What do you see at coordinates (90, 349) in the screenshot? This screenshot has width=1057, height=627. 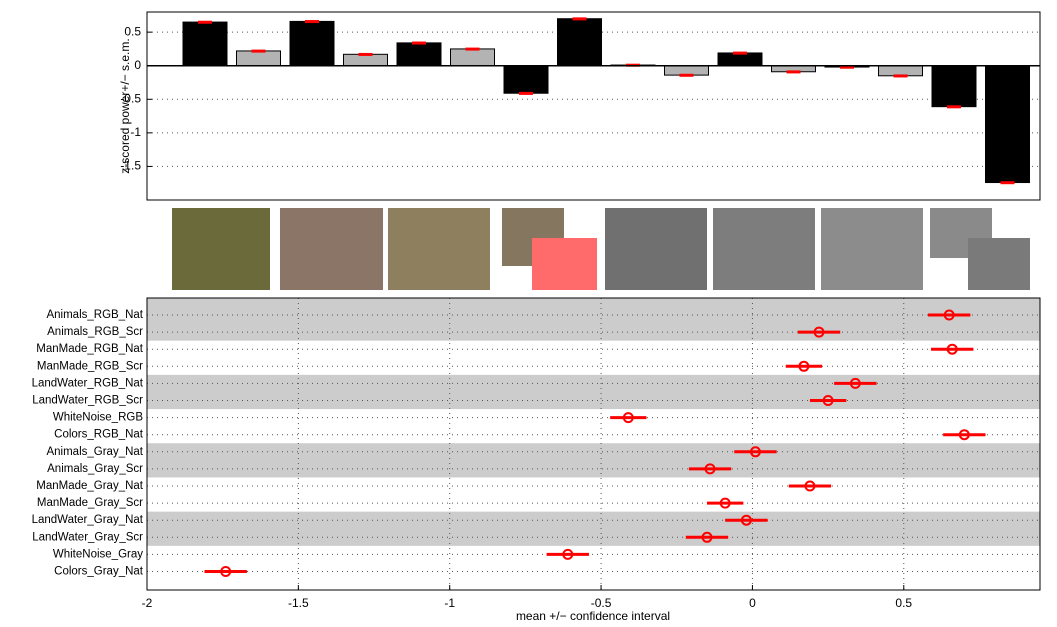 I see `y-tick-label: ManMade_RGB_Nat` at bounding box center [90, 349].